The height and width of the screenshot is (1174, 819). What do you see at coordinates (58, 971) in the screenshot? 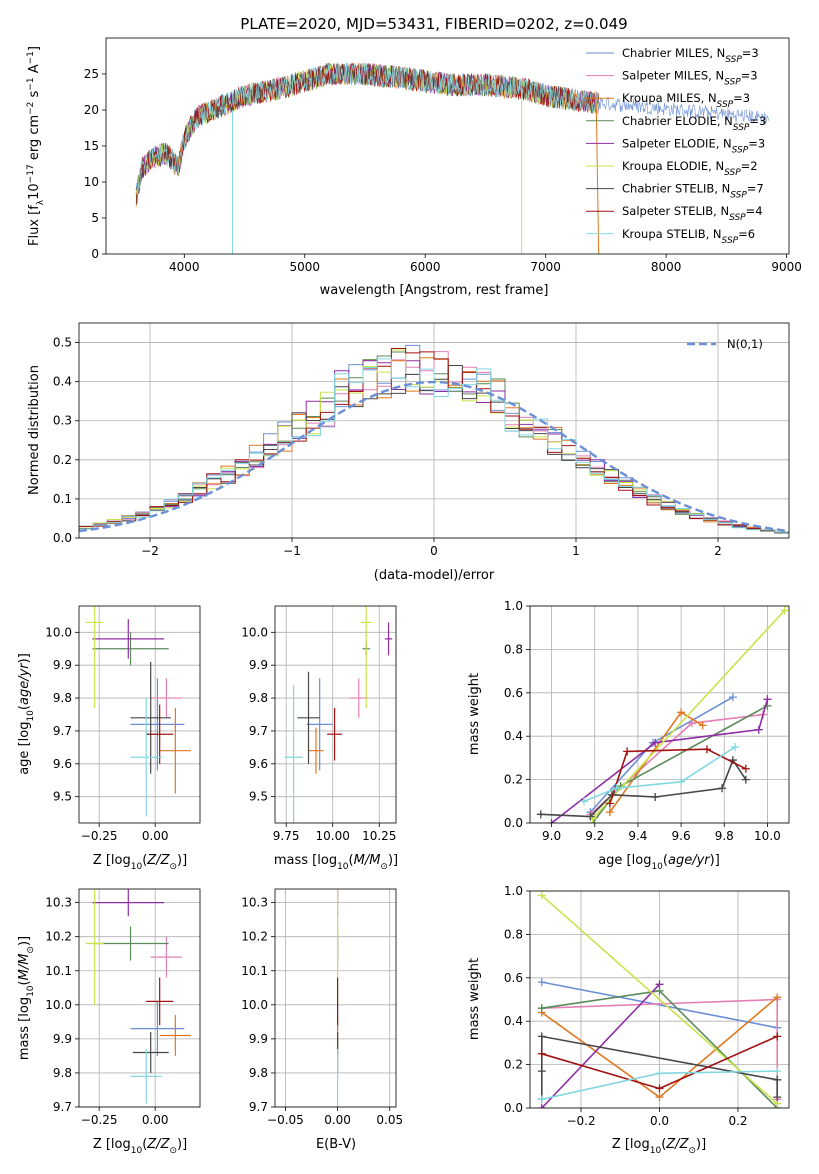
I see `y-tick-label: 10.1` at bounding box center [58, 971].